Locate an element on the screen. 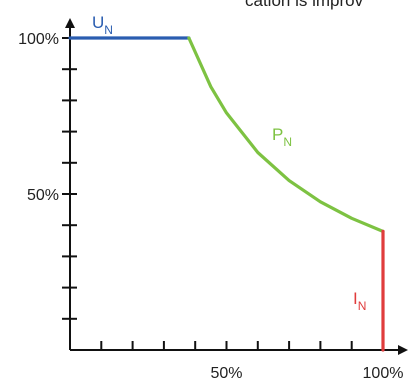 This screenshot has height=380, width=412. y-axis-arrowhead is located at coordinates (70, 23).